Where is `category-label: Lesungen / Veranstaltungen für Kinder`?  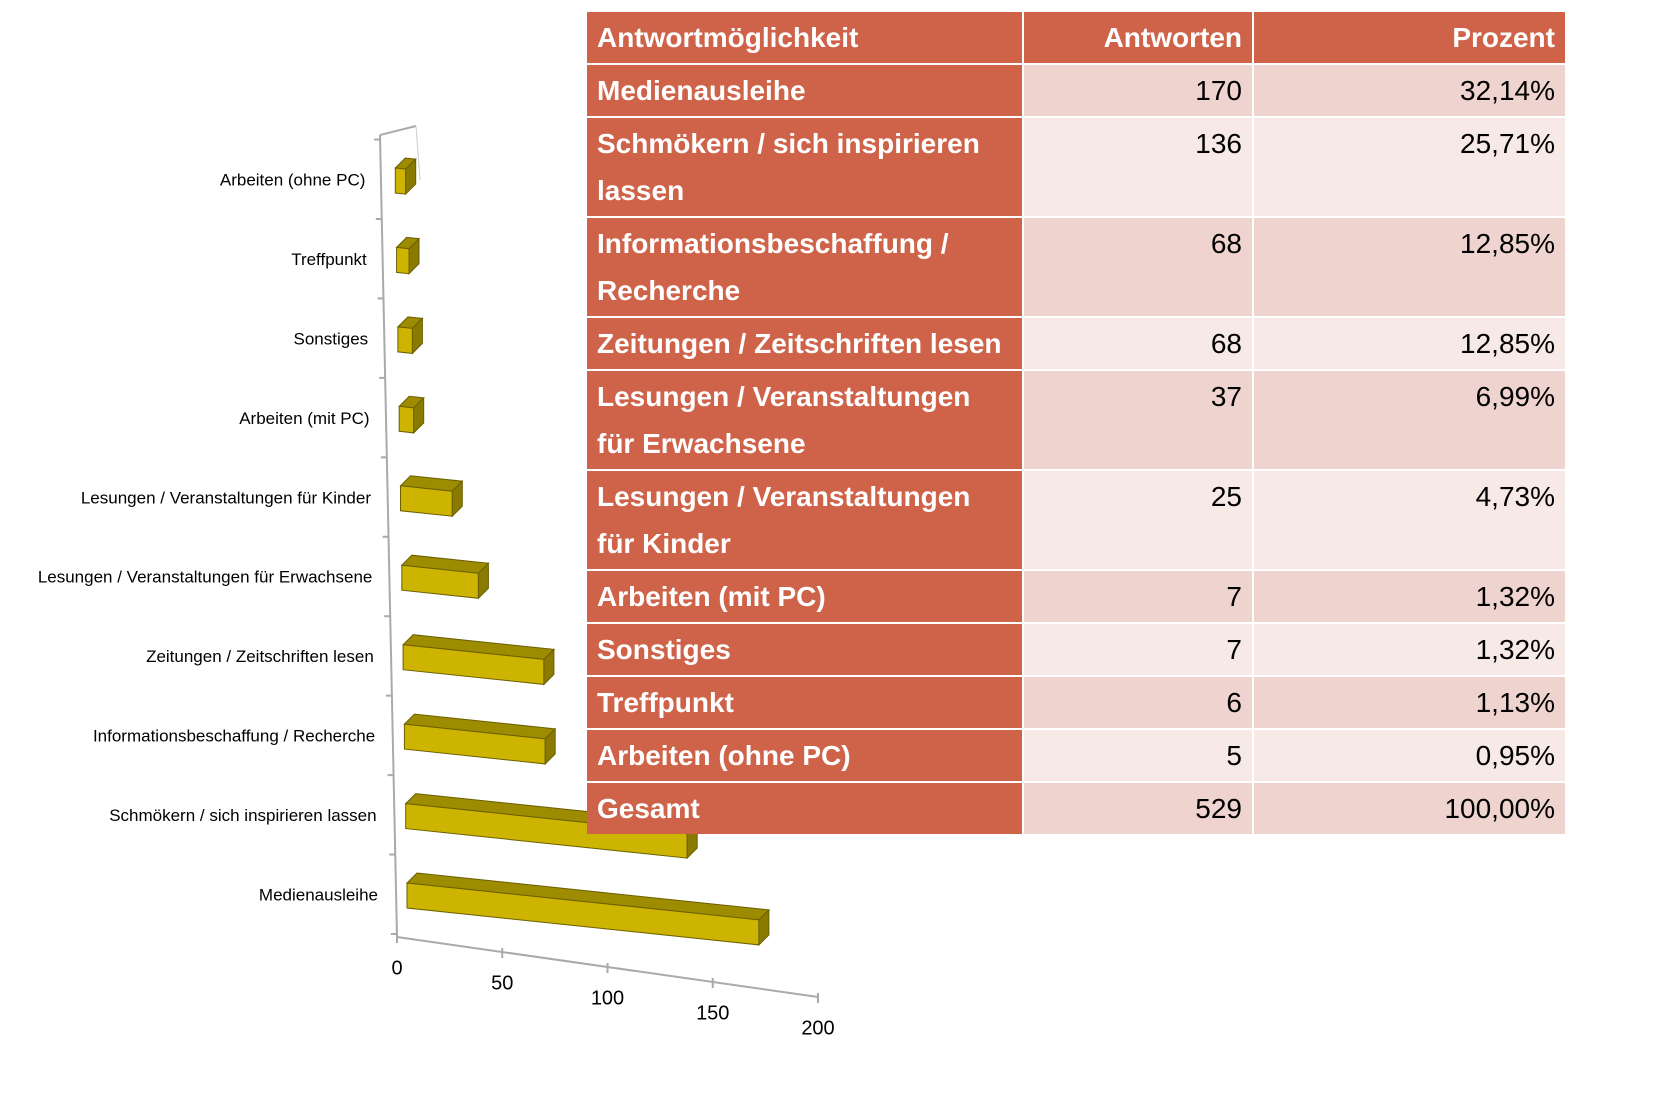
category-label: Lesungen / Veranstaltungen für Kinder is located at coordinates (226, 497).